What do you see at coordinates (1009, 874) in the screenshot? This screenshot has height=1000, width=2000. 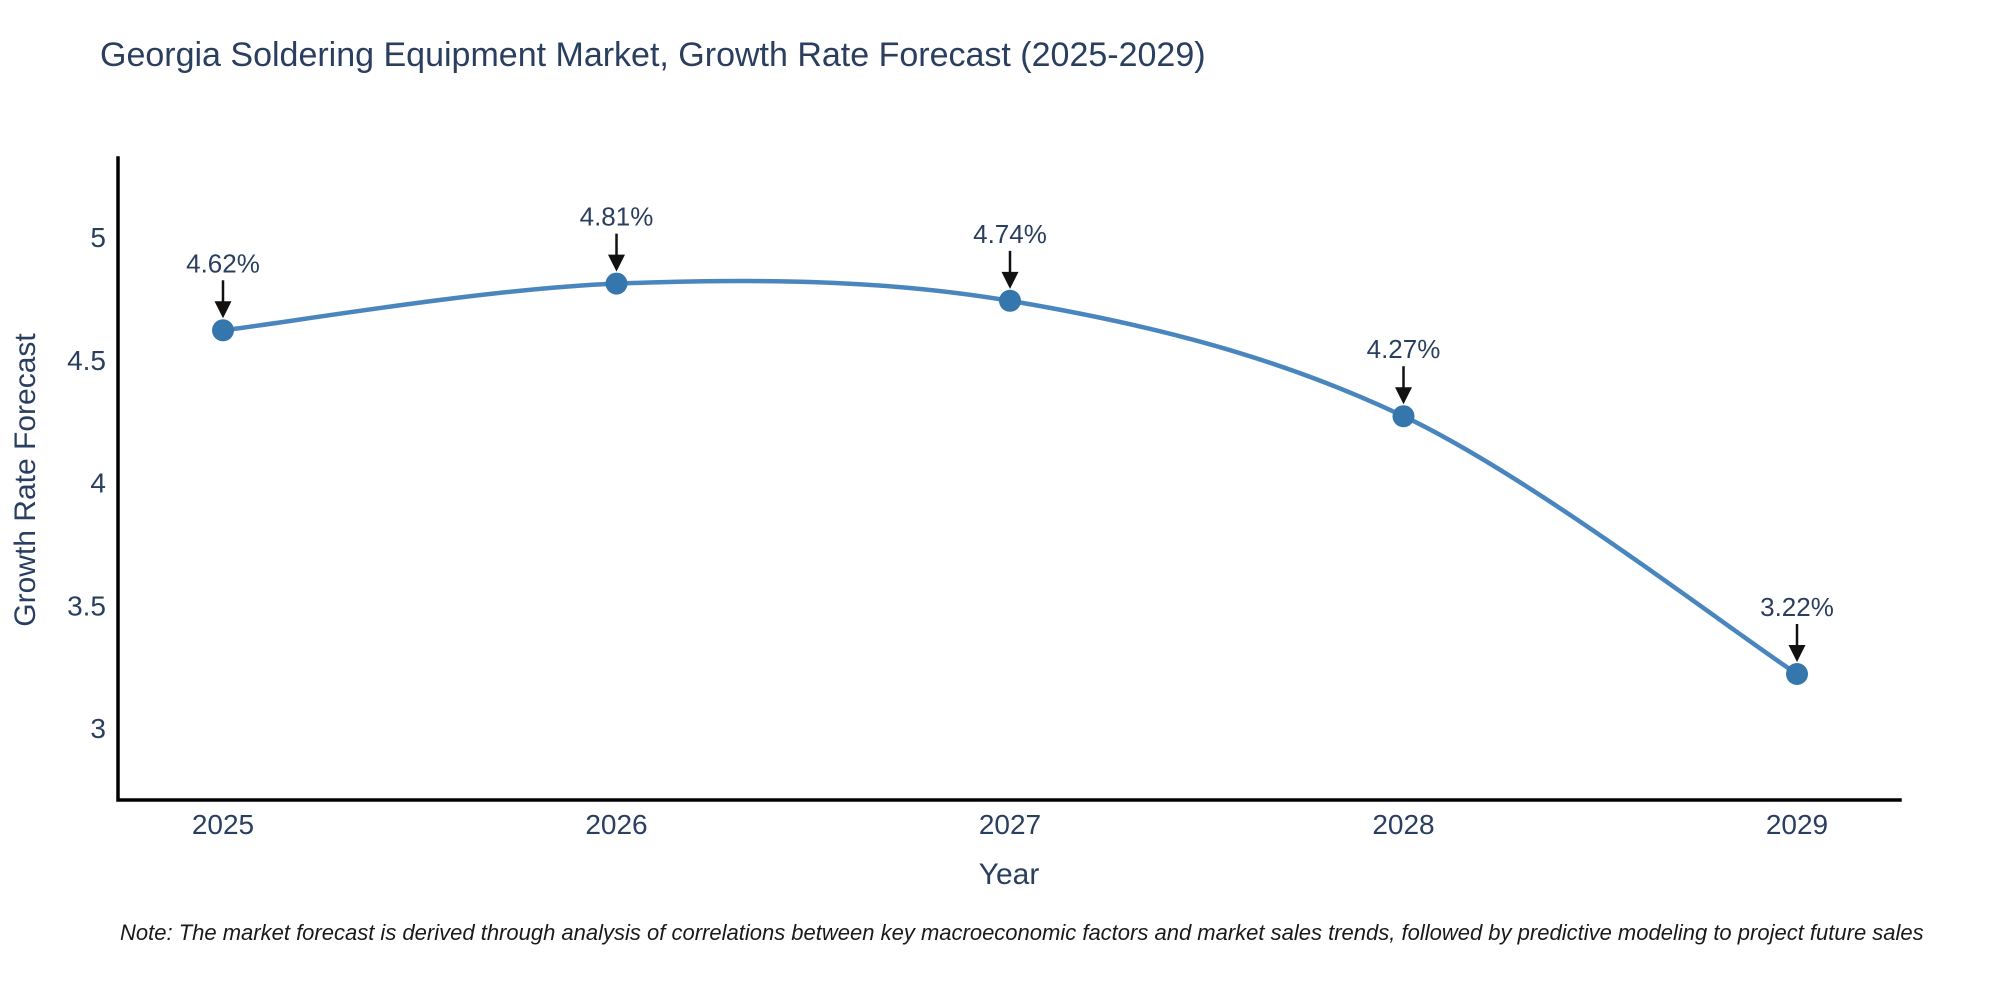 I see `x-axis-title: Year` at bounding box center [1009, 874].